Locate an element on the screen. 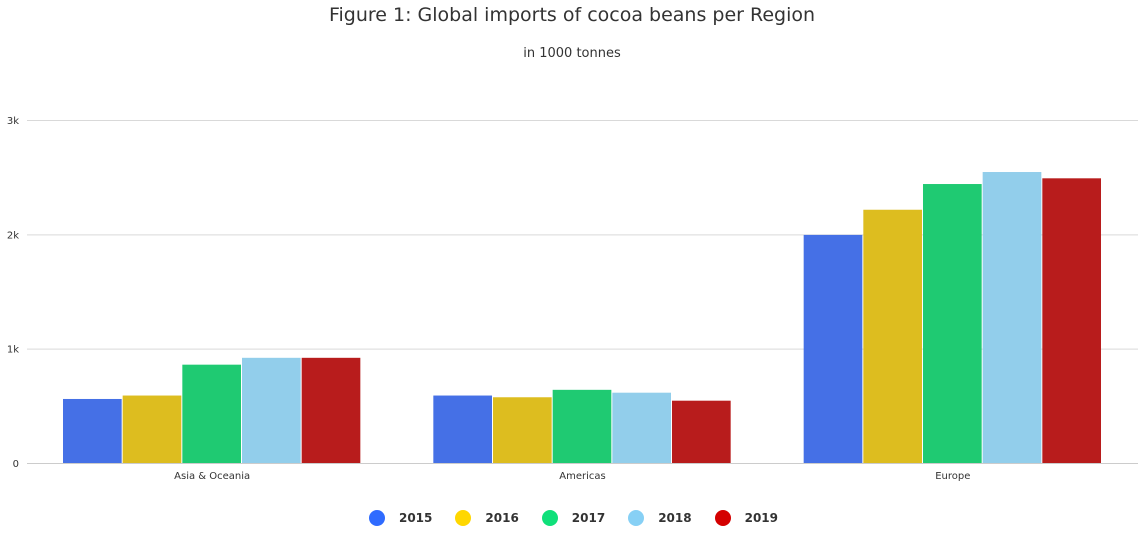  legend-item-2017: 2017 is located at coordinates (572, 518).